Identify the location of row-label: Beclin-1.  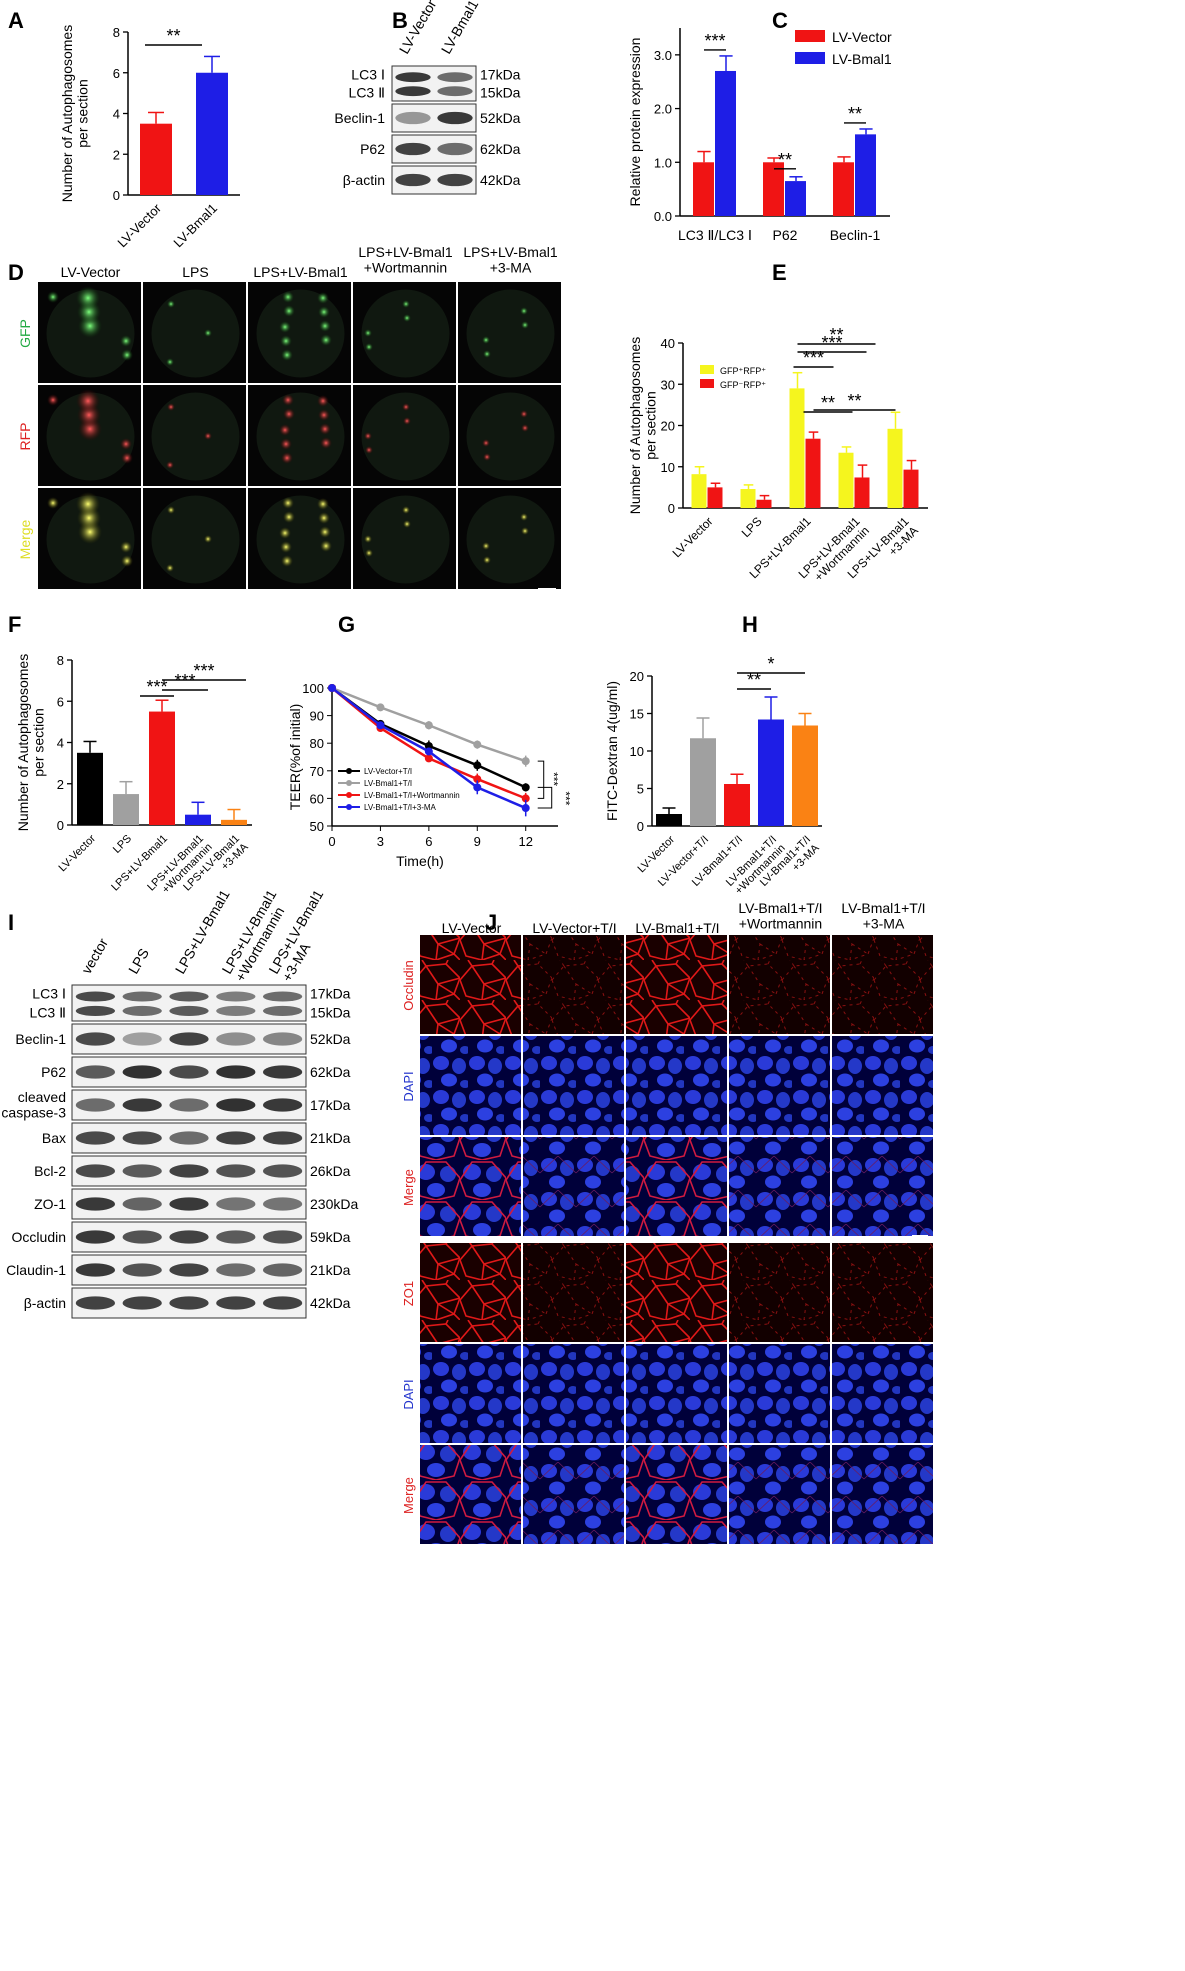
(40, 1039).